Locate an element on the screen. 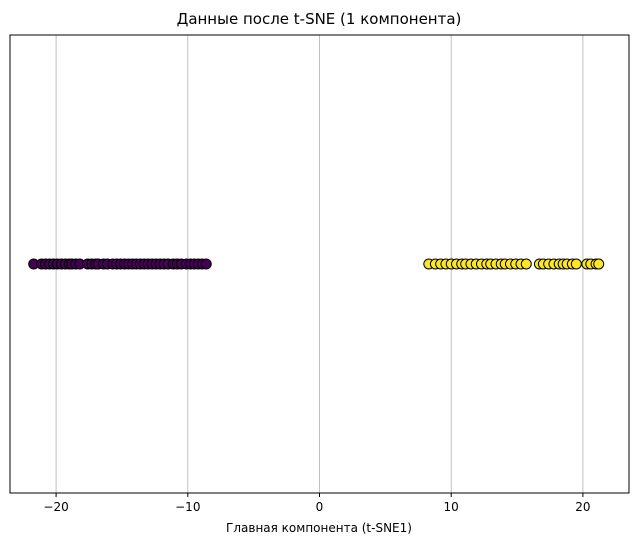  x-tick-label: −10 is located at coordinates (187, 507).